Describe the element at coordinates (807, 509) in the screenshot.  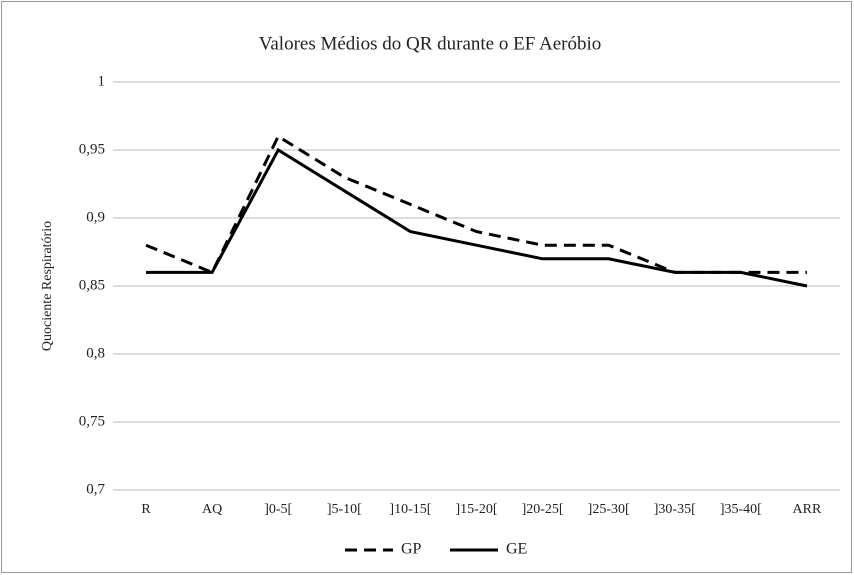
I see `x-tick-label: ARR` at that location.